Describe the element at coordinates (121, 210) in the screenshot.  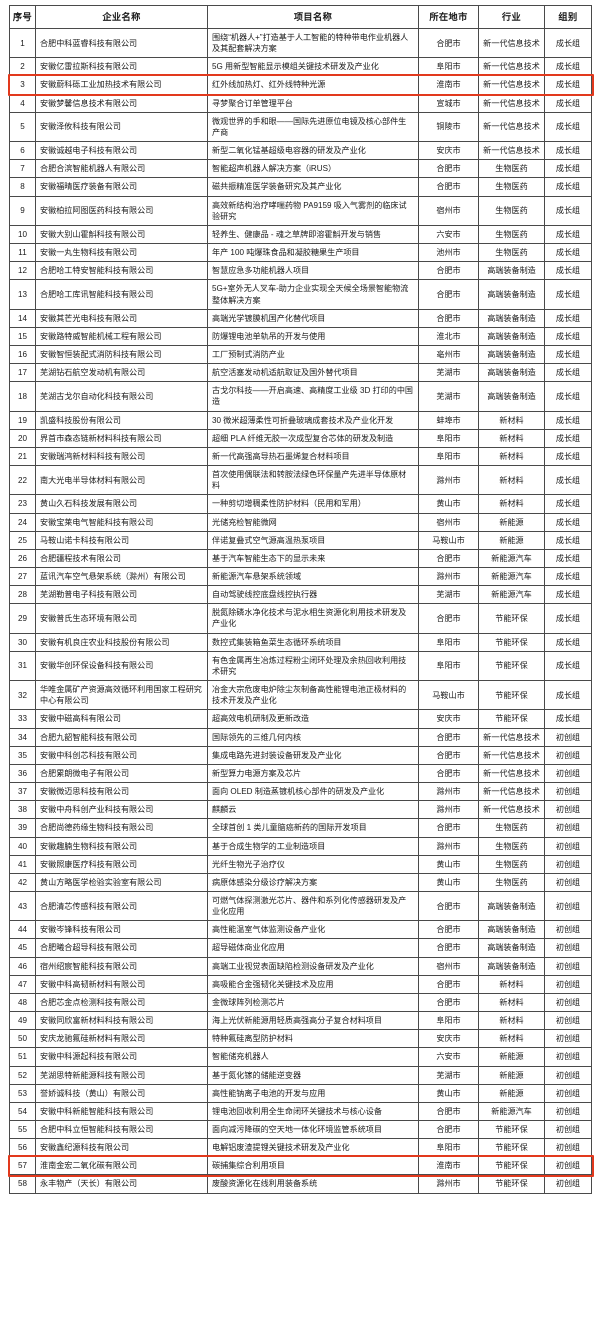
I see `cell-comp: 安徽柏拉阿图医药科技有限公司` at that location.